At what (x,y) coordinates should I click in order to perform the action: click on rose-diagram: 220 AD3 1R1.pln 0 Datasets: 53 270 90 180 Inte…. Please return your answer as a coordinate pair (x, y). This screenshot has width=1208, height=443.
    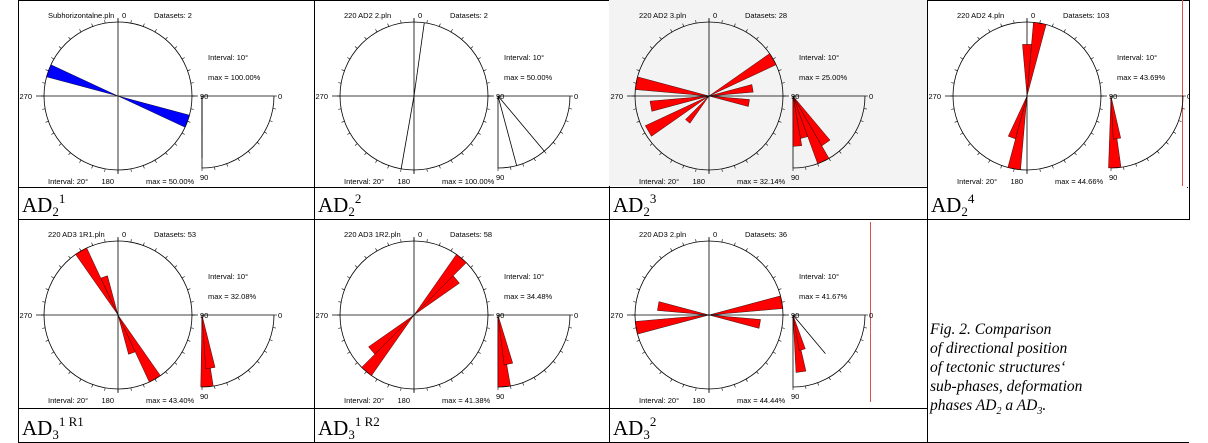
    Looking at the image, I should click on (150, 317).